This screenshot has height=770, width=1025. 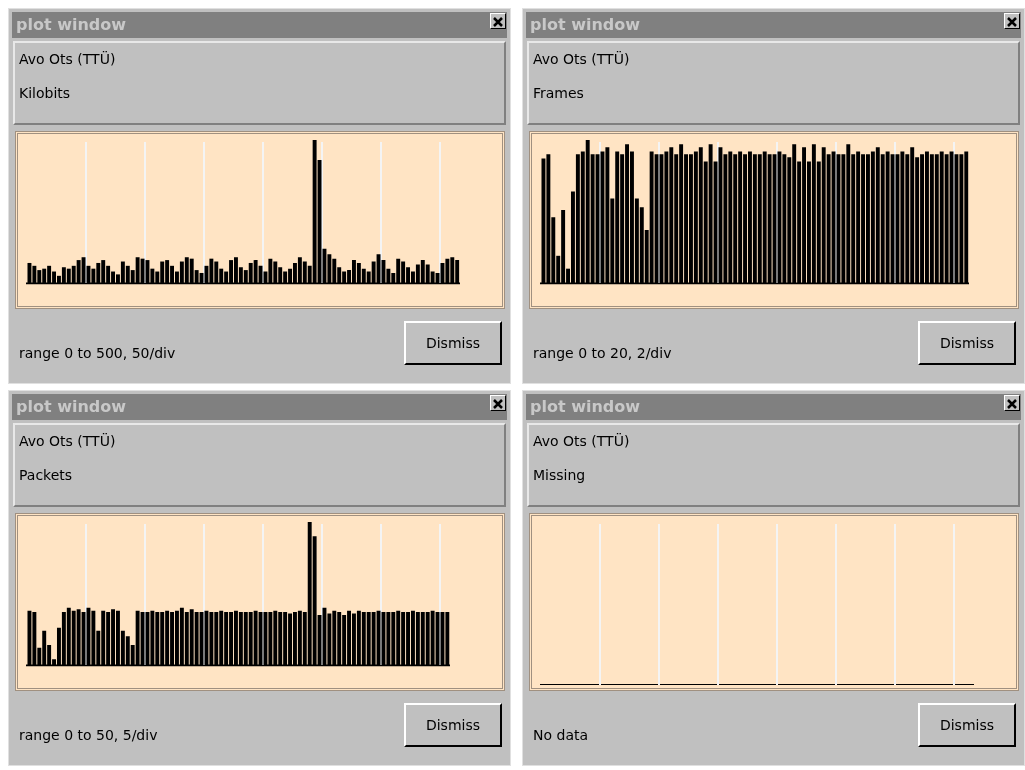 I want to click on chart-subtitle: Frames, so click(x=558, y=93).